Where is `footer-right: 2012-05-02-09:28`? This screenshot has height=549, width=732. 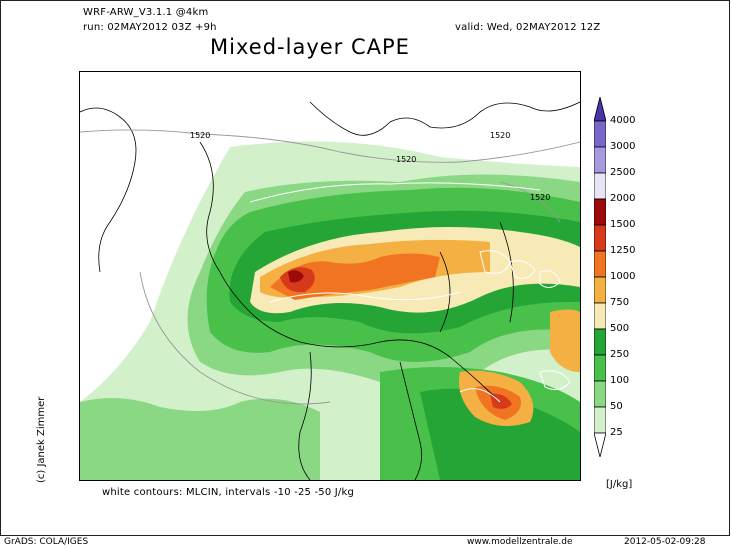
footer-right: 2012-05-02-09:28 is located at coordinates (665, 542).